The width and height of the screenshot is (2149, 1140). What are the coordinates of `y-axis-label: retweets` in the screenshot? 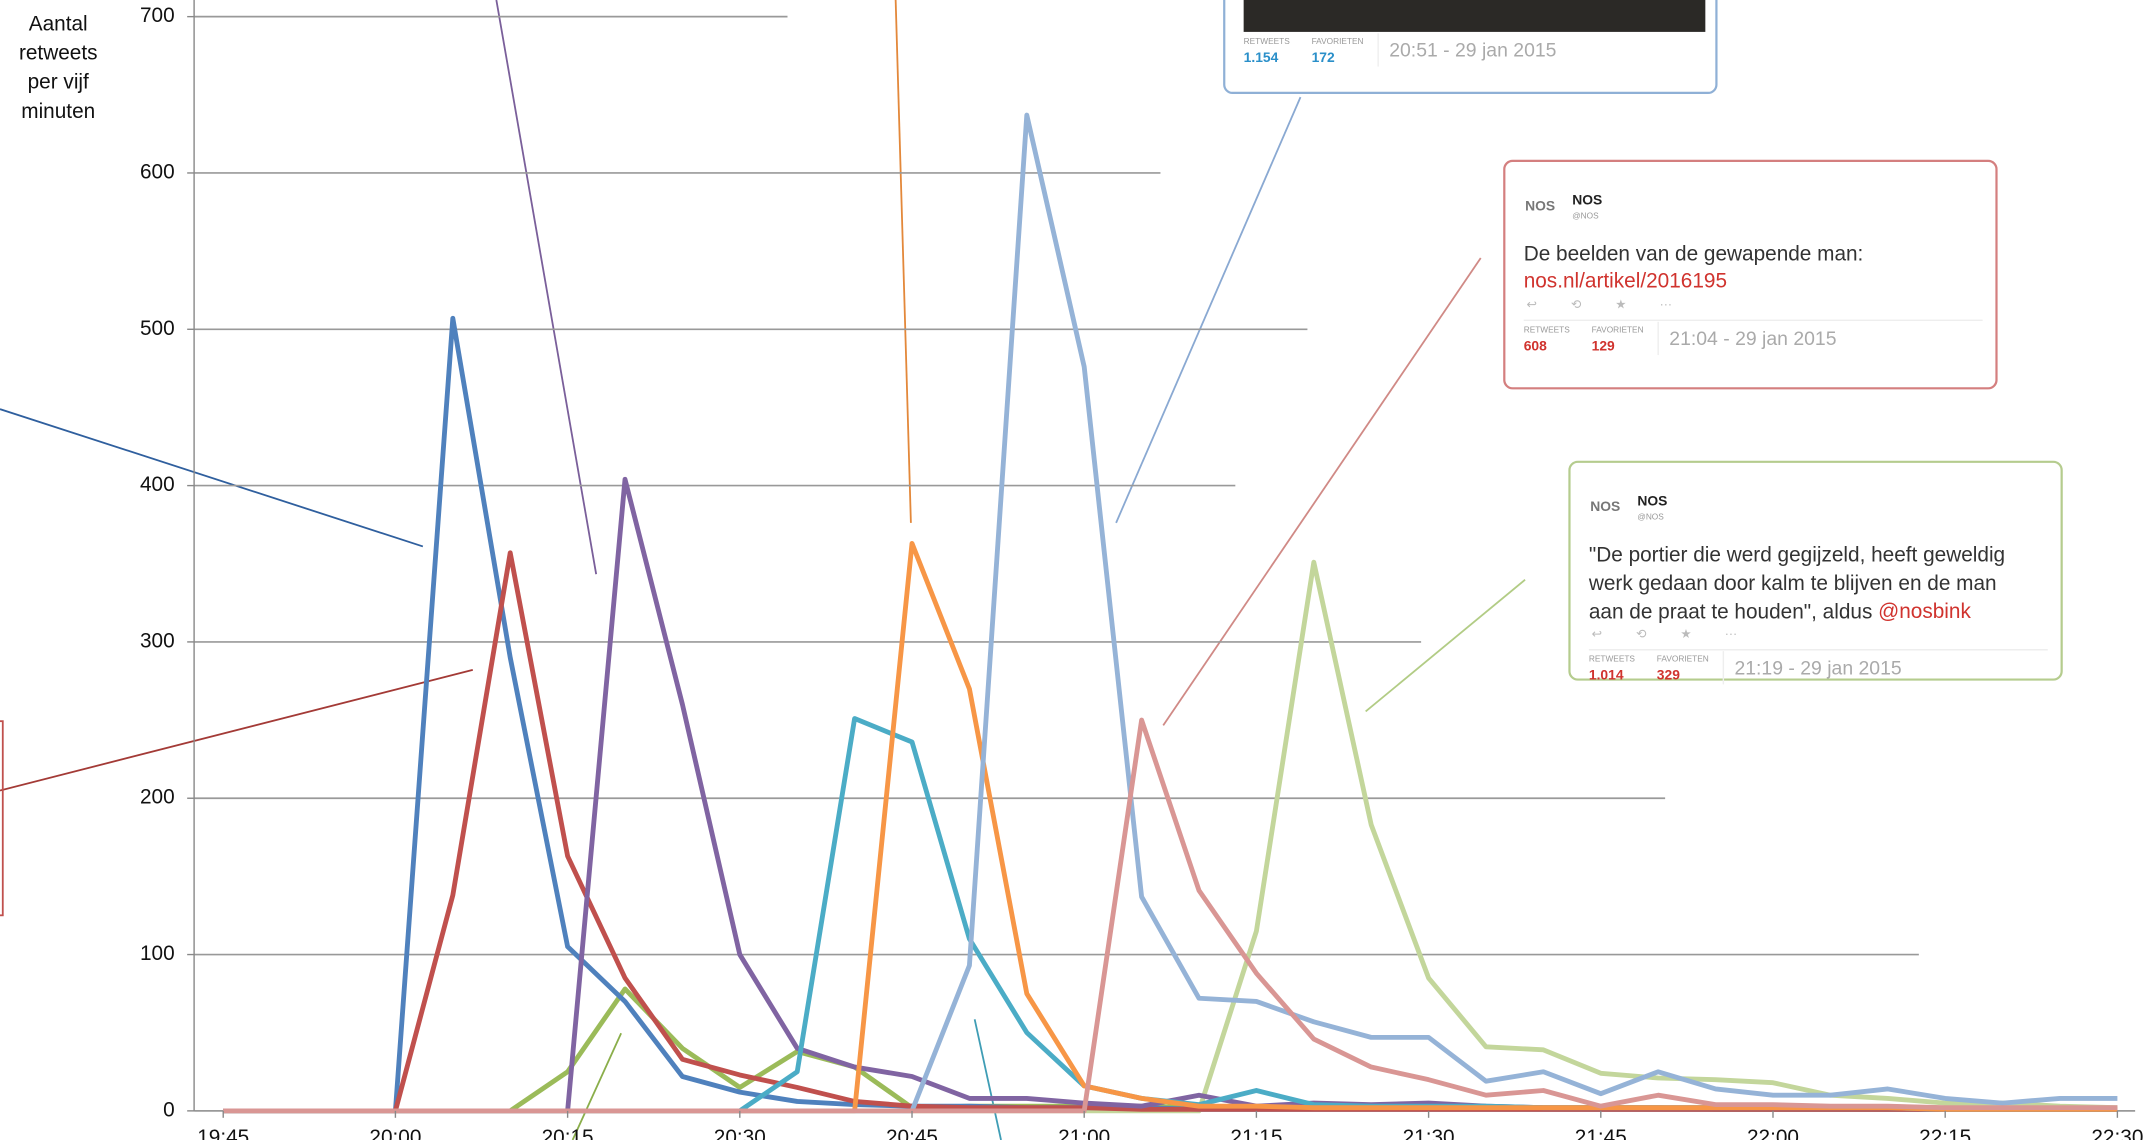 It's located at (58, 53).